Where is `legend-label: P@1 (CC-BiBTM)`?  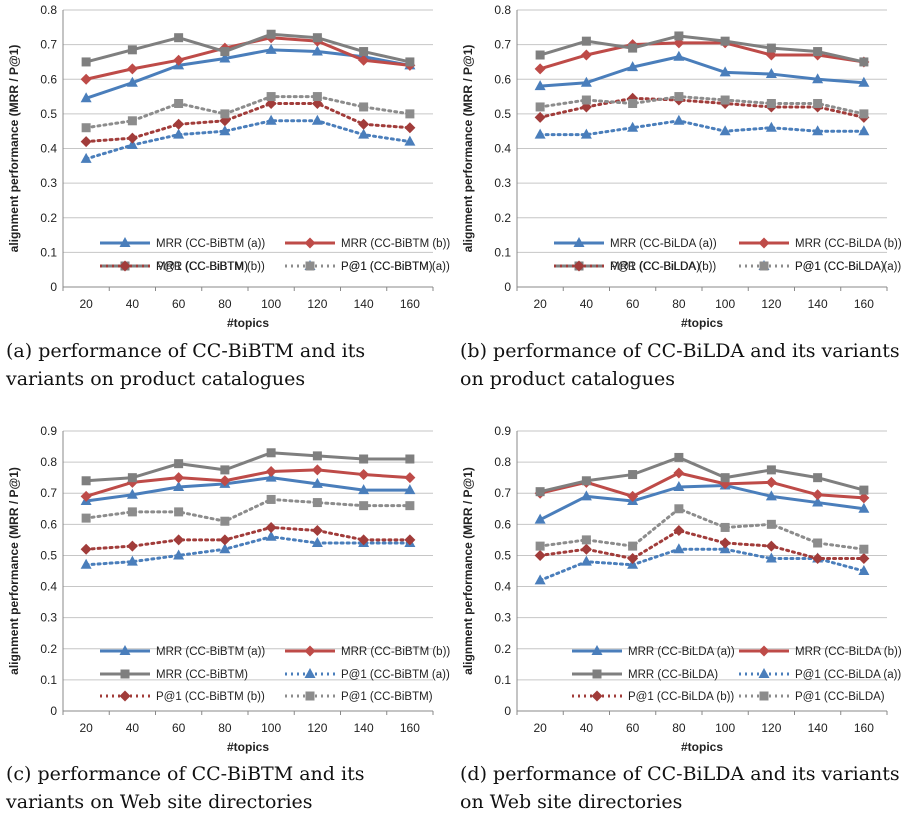
legend-label: P@1 (CC-BiBTM) is located at coordinates (387, 267).